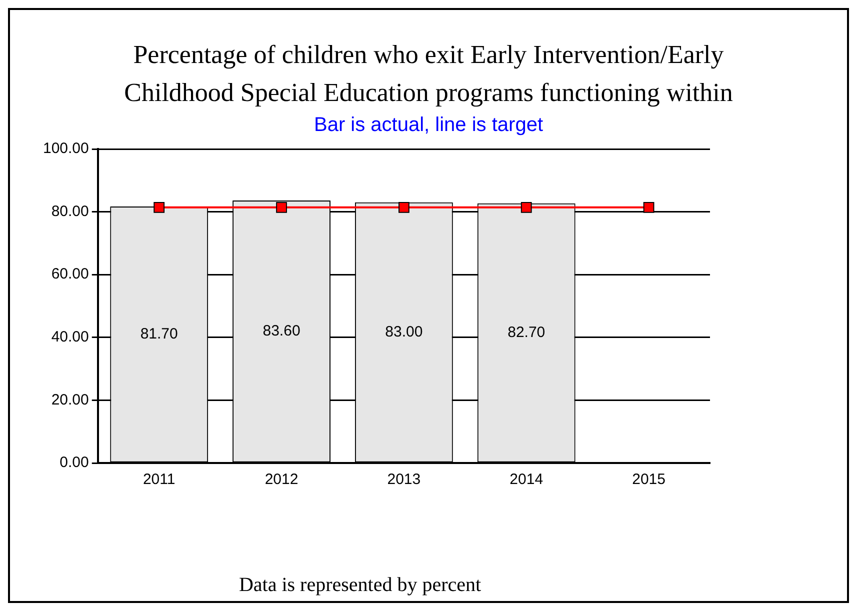 This screenshot has width=859, height=613. Describe the element at coordinates (65, 149) in the screenshot. I see `y-tick-label: 100.00` at that location.